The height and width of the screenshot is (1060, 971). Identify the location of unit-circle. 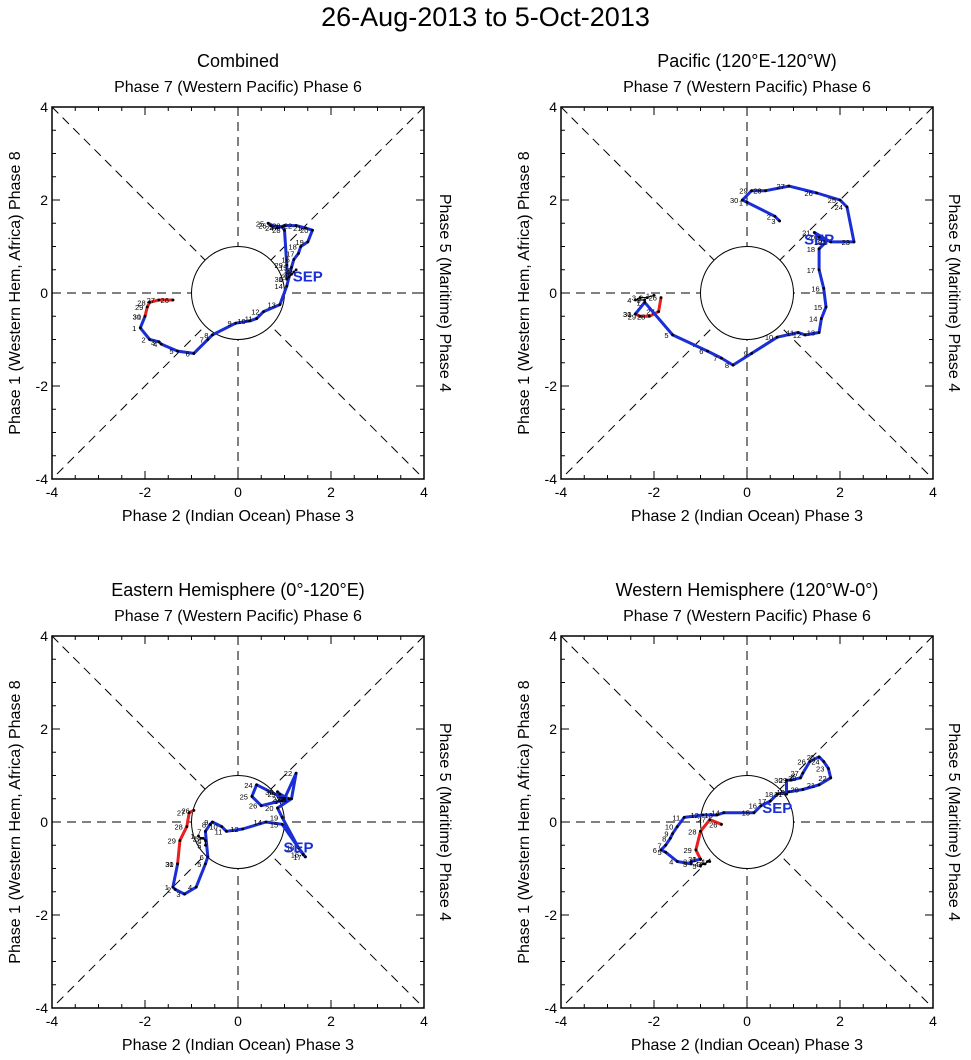
(747, 293).